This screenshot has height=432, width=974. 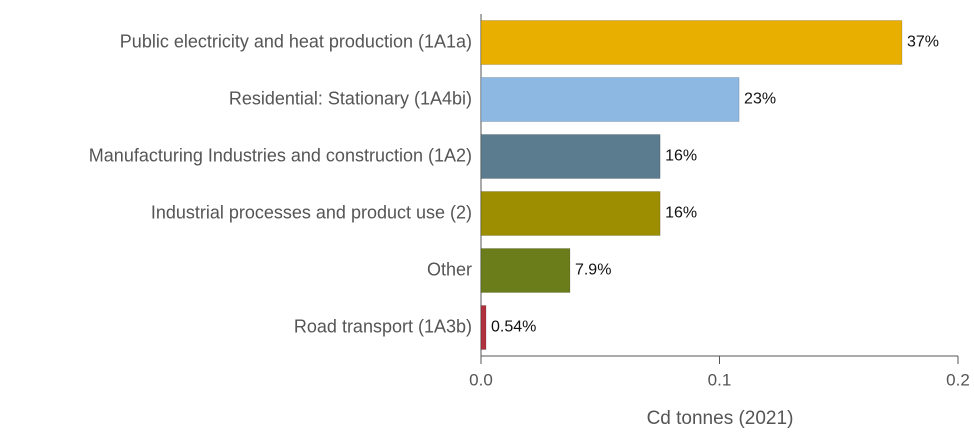 I want to click on value-label: 0.54%, so click(x=513, y=327).